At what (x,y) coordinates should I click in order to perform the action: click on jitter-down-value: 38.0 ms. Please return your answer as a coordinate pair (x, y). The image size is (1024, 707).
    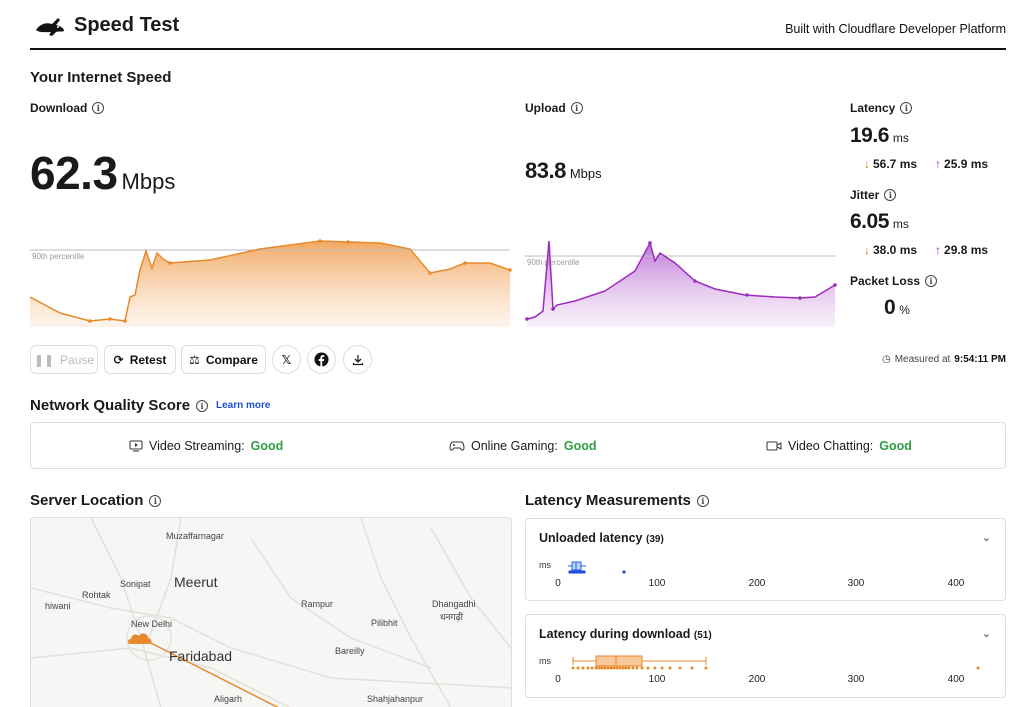
    Looking at the image, I should click on (895, 250).